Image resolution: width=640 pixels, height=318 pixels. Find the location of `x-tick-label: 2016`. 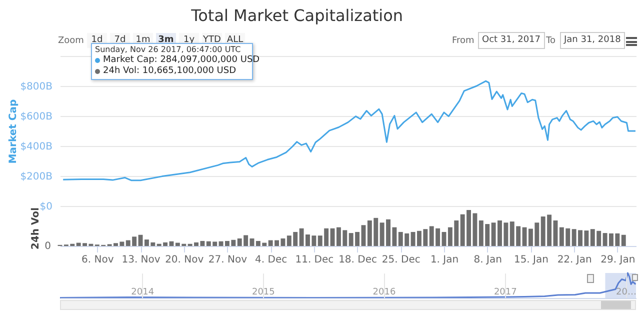

x-tick-label: 2016 is located at coordinates (384, 293).